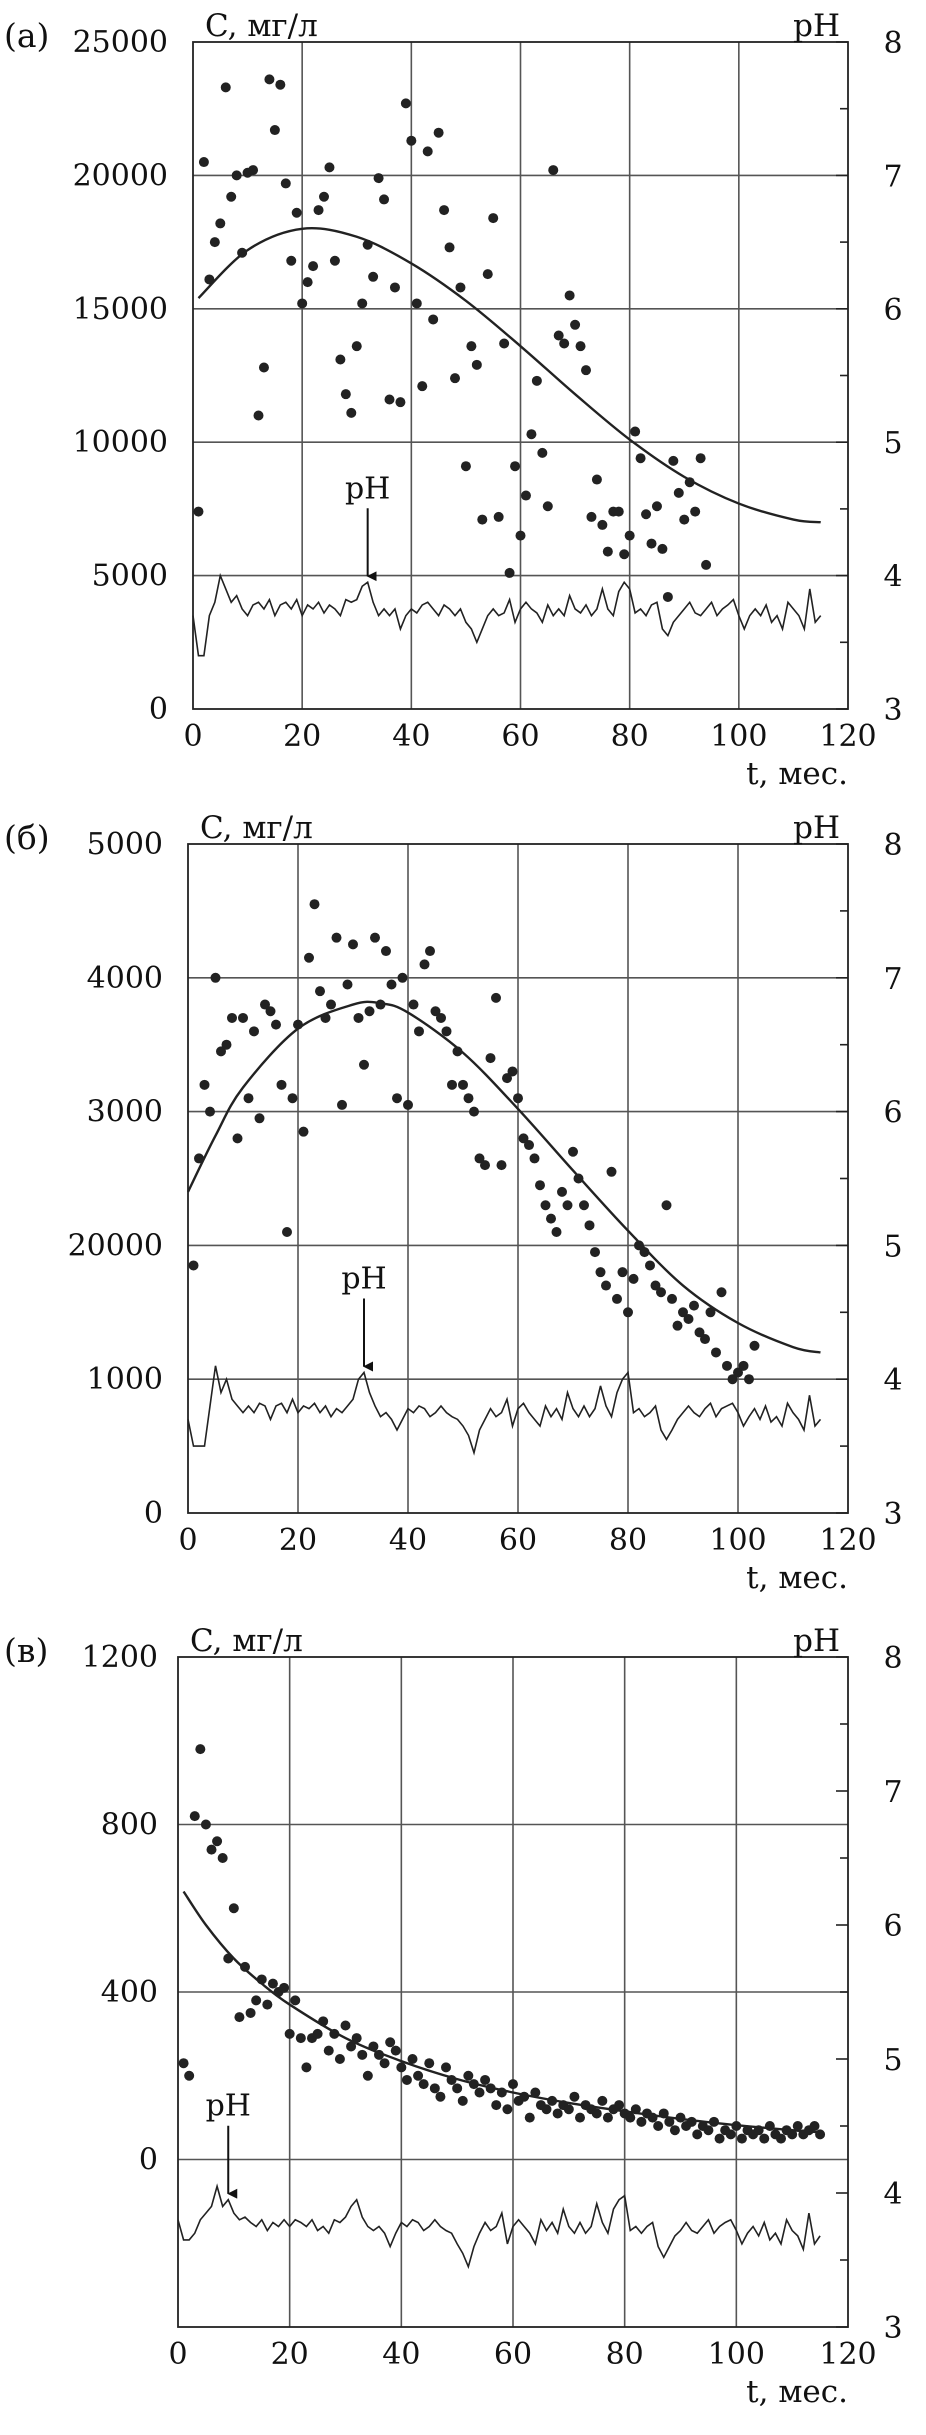 The height and width of the screenshot is (2435, 926). Describe the element at coordinates (27, 837) in the screenshot. I see `panel-label: (б)` at that location.